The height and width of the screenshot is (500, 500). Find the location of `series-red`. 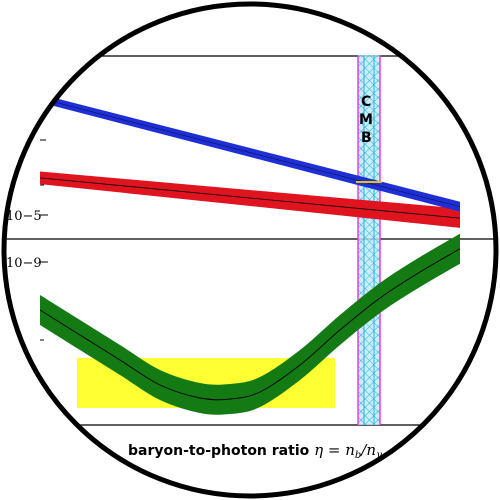

series-red is located at coordinates (250, 200).